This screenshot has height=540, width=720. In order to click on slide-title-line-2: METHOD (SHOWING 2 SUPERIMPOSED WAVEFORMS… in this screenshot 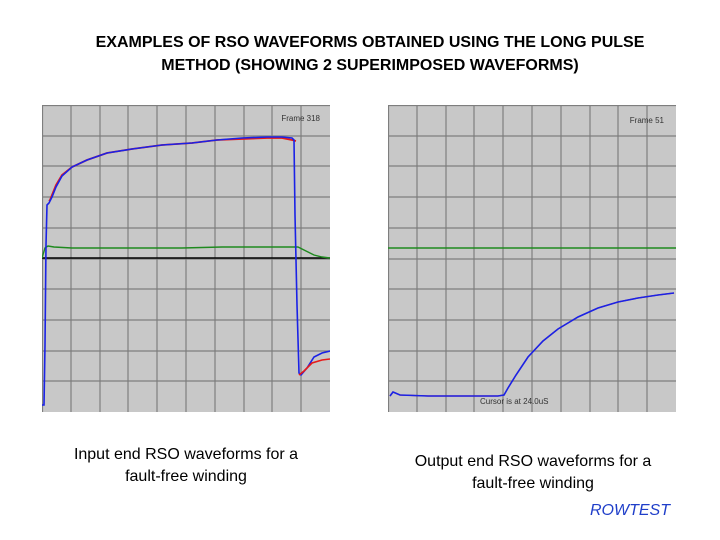, I will do `click(370, 65)`.